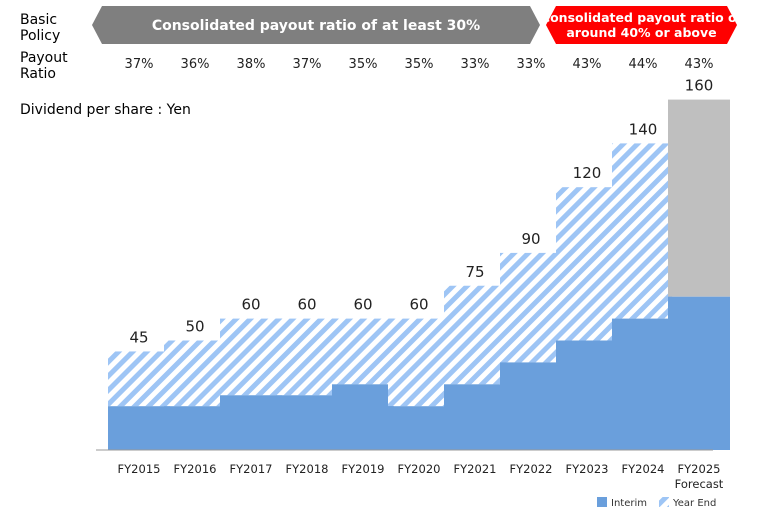  Describe the element at coordinates (643, 64) in the screenshot. I see `payout-ratio-value: 44%` at that location.